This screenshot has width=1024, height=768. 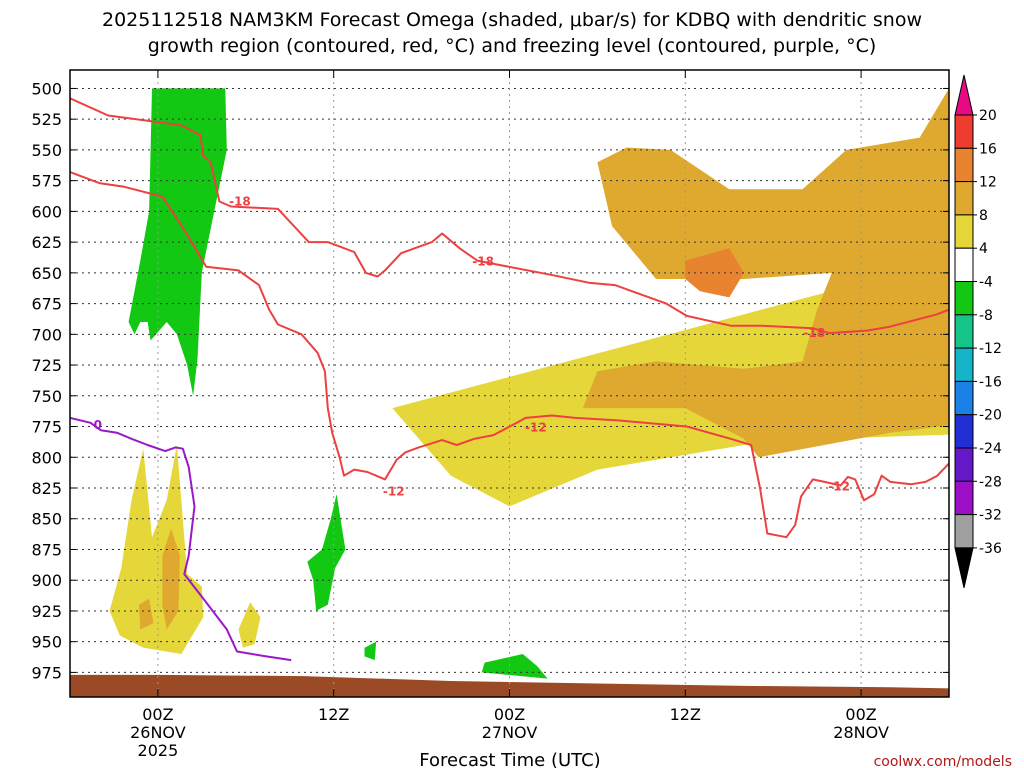 What do you see at coordinates (978, 331) in the screenshot?
I see `colorbar: 20 16 12 8 4 -4 -8 -12 -16 -20 -24 -28 -32 -36` at bounding box center [978, 331].